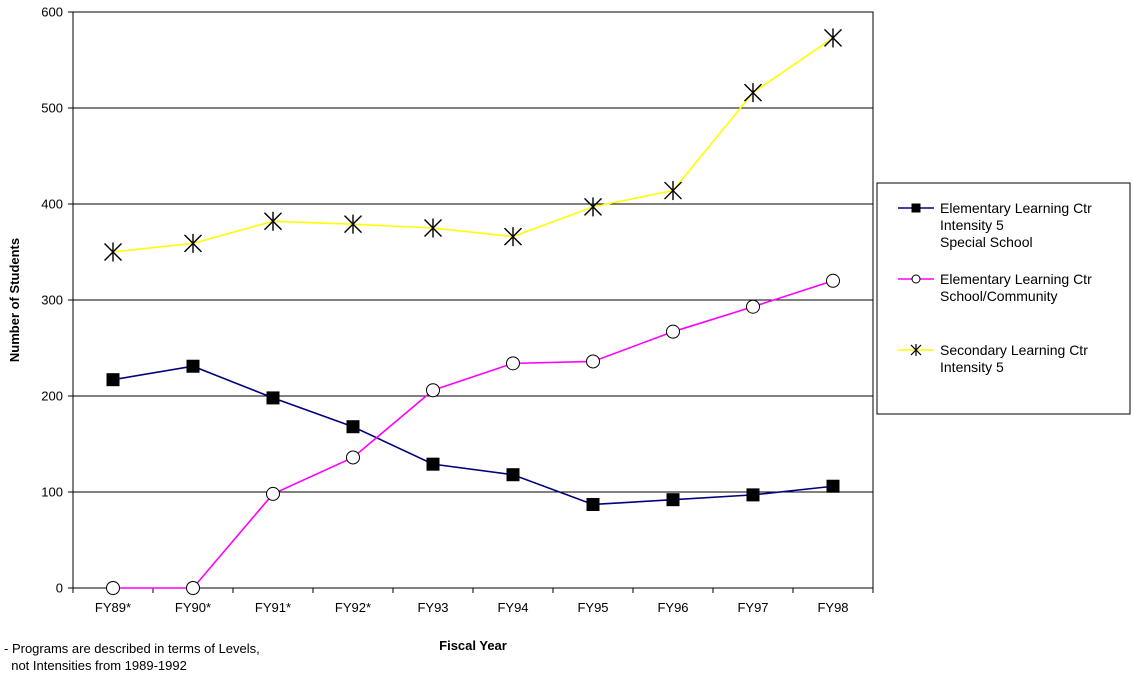 The height and width of the screenshot is (680, 1133). I want to click on x-tick-label: FY94, so click(512, 607).